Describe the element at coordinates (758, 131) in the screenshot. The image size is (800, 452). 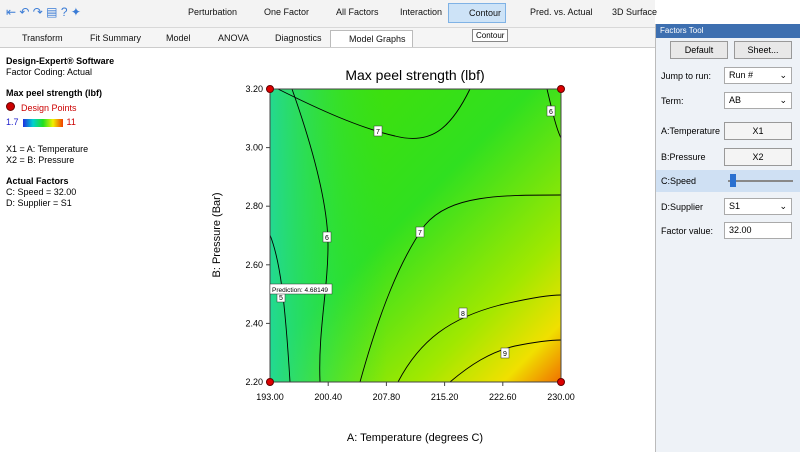
I see `button: X1` at that location.